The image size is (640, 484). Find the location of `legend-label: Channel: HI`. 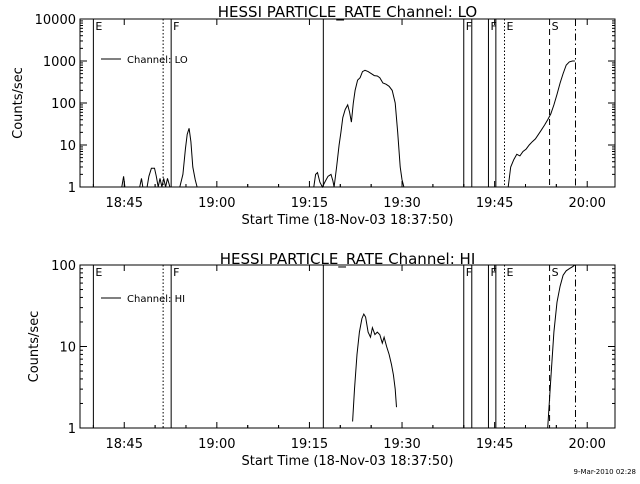

legend-label: Channel: HI is located at coordinates (156, 299).